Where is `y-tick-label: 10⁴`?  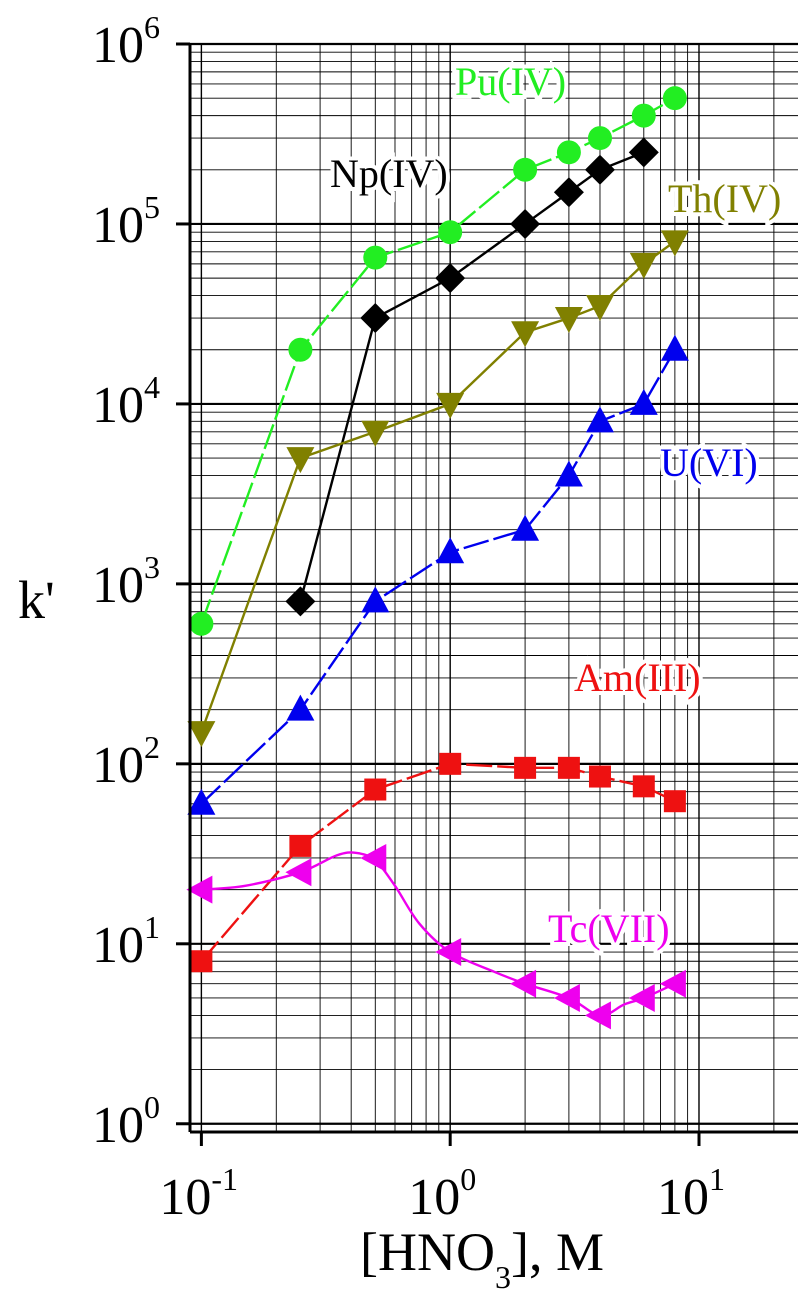 y-tick-label: 10⁴ is located at coordinates (126, 401).